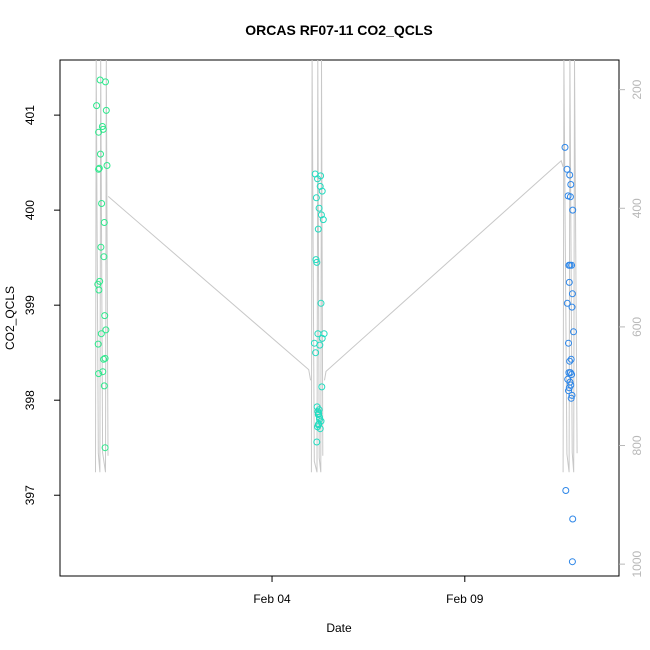  Describe the element at coordinates (30, 400) in the screenshot. I see `y-tick-label-1: 398` at that location.